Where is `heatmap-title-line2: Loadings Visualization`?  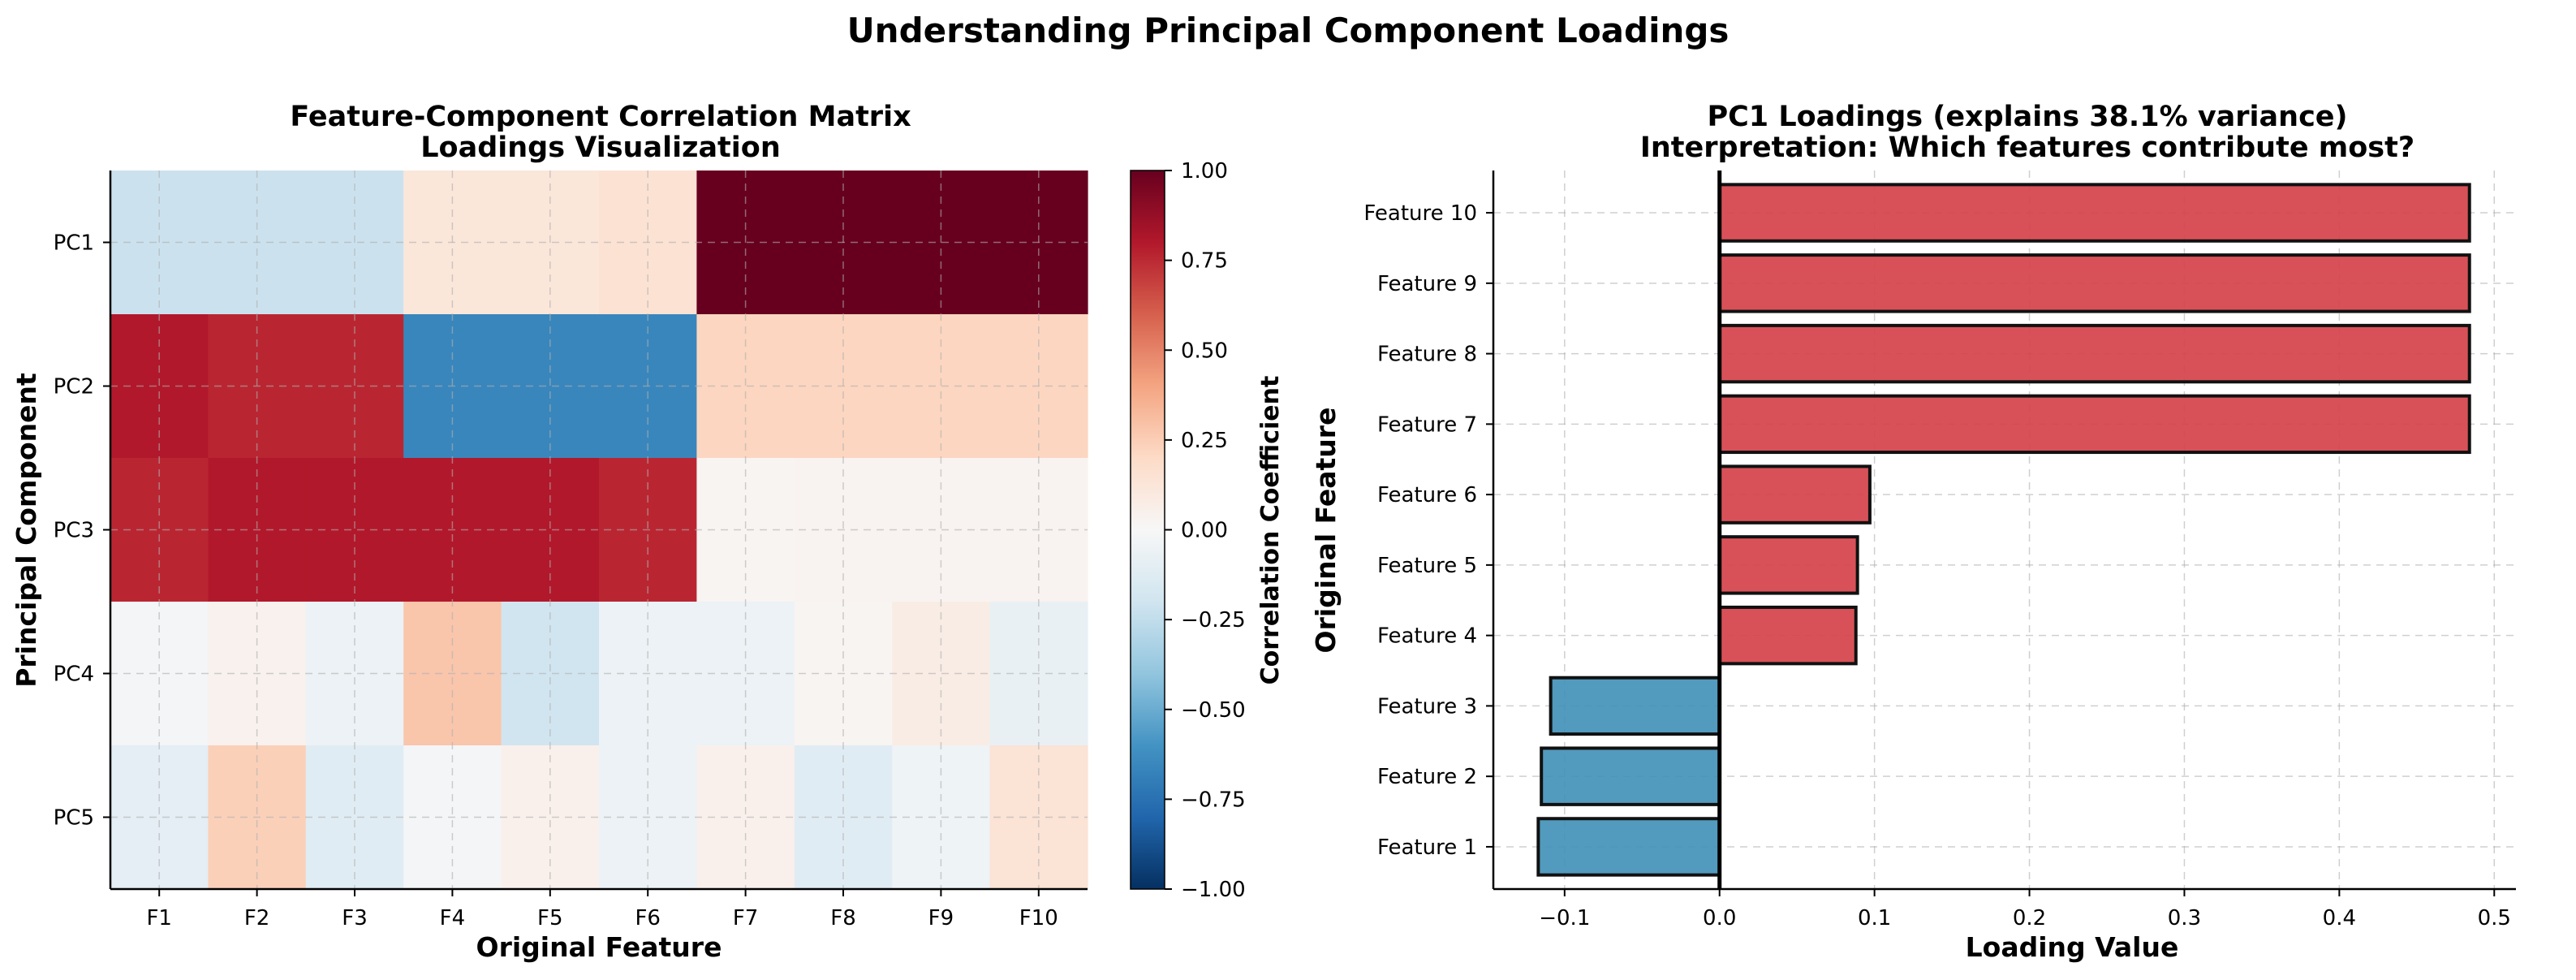
heatmap-title-line2: Loadings Visualization is located at coordinates (601, 148).